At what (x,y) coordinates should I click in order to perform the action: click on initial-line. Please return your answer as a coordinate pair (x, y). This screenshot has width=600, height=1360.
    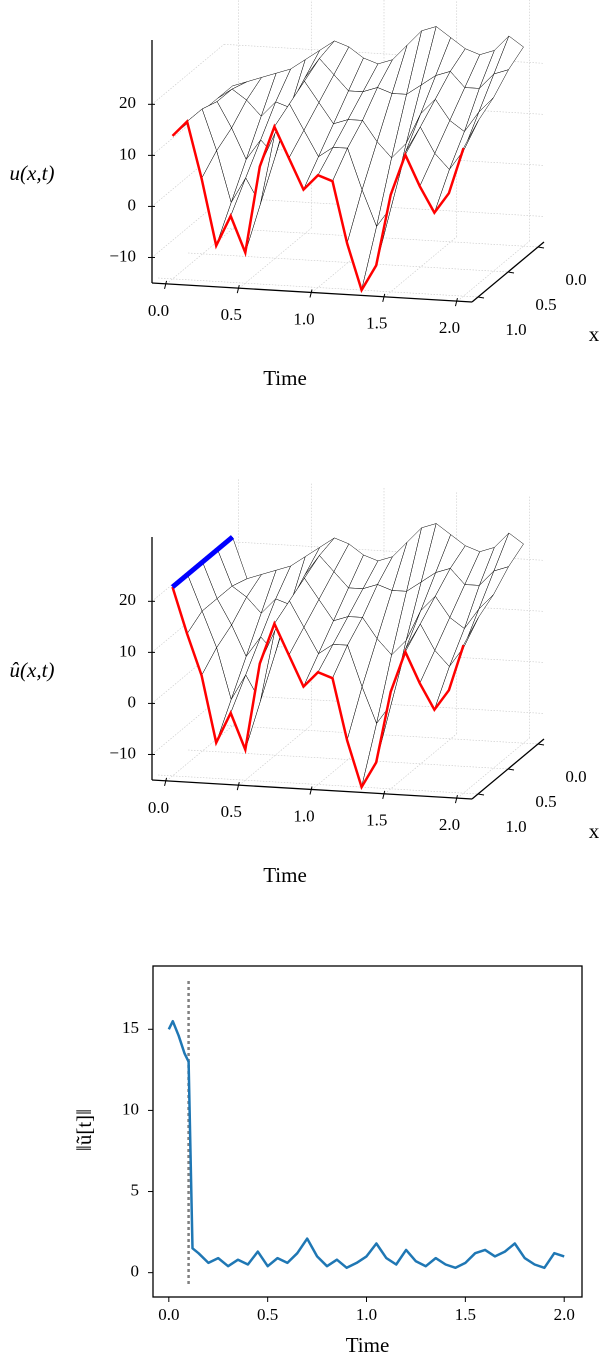
    Looking at the image, I should click on (202, 562).